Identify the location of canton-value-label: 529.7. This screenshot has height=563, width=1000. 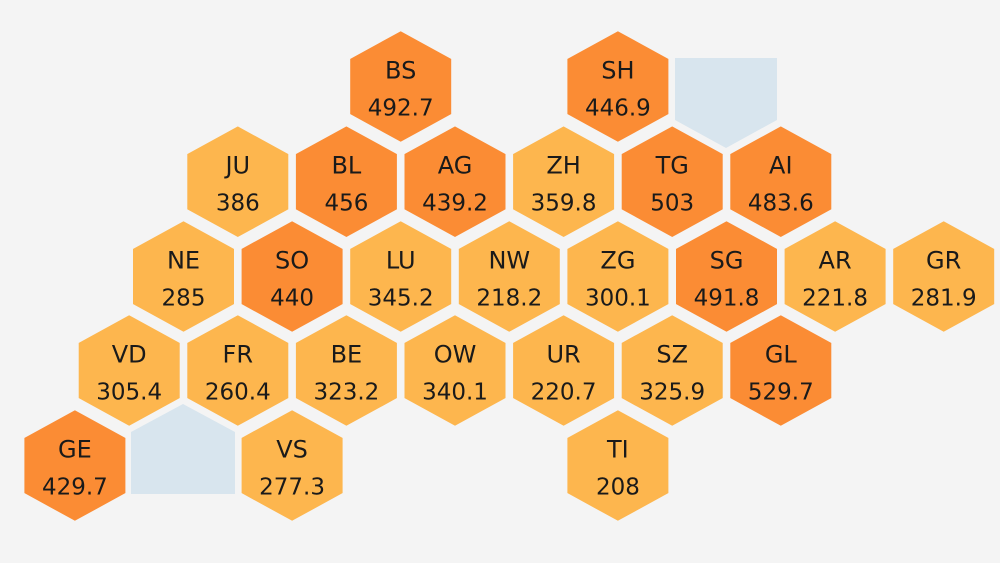
(781, 393).